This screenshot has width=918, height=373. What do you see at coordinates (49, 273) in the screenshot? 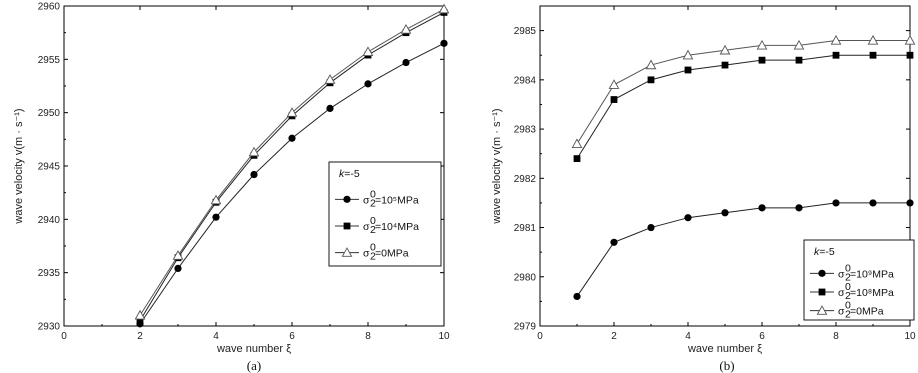
I see `y-tick-label: 2935` at bounding box center [49, 273].